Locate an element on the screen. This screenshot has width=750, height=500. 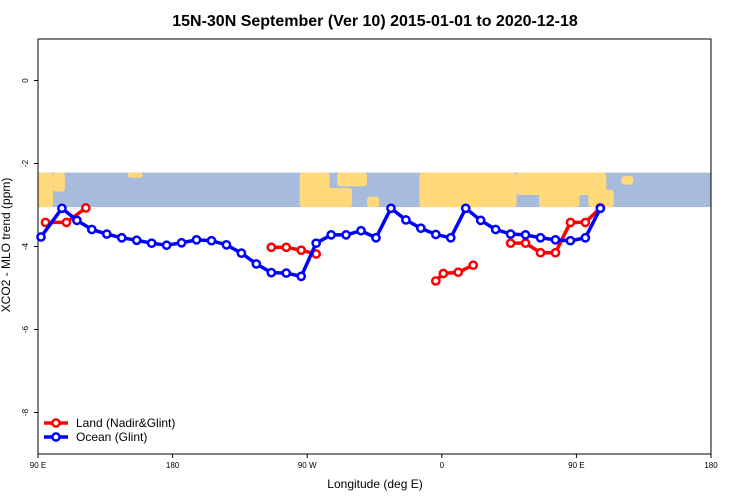
x-tick-label: 90 W is located at coordinates (307, 465).